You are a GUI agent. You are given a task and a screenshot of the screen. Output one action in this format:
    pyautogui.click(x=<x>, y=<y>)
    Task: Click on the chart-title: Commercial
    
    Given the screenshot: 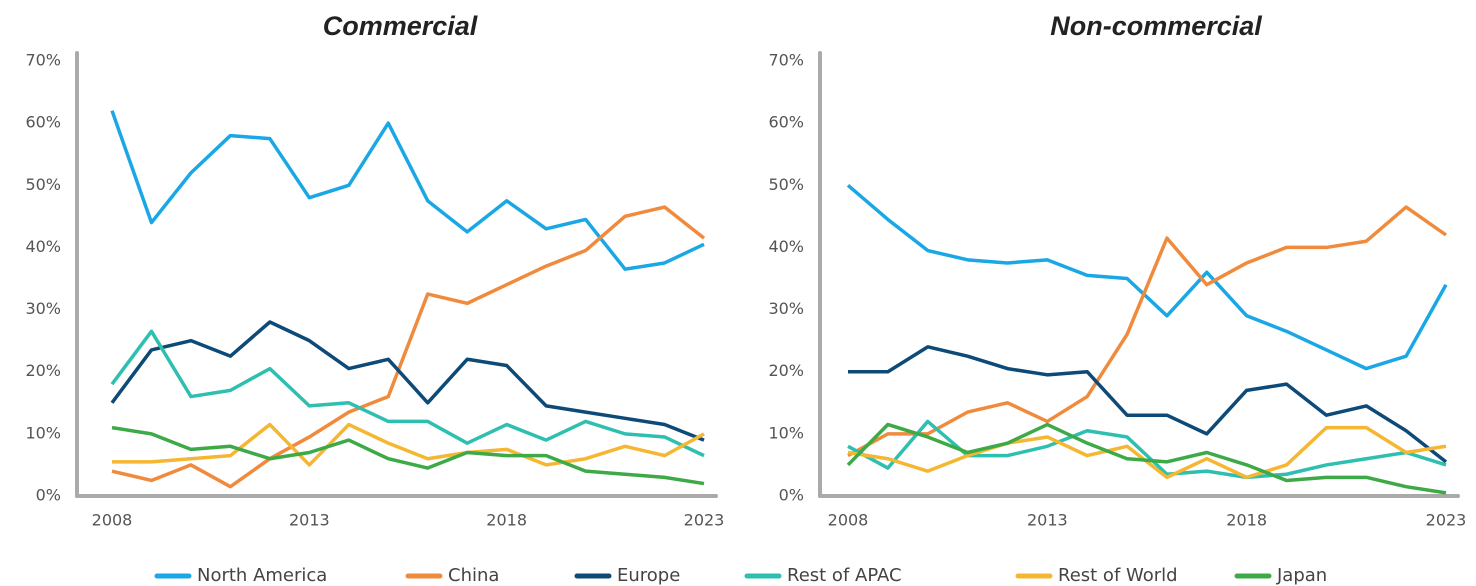 What is the action you would take?
    pyautogui.click(x=400, y=26)
    